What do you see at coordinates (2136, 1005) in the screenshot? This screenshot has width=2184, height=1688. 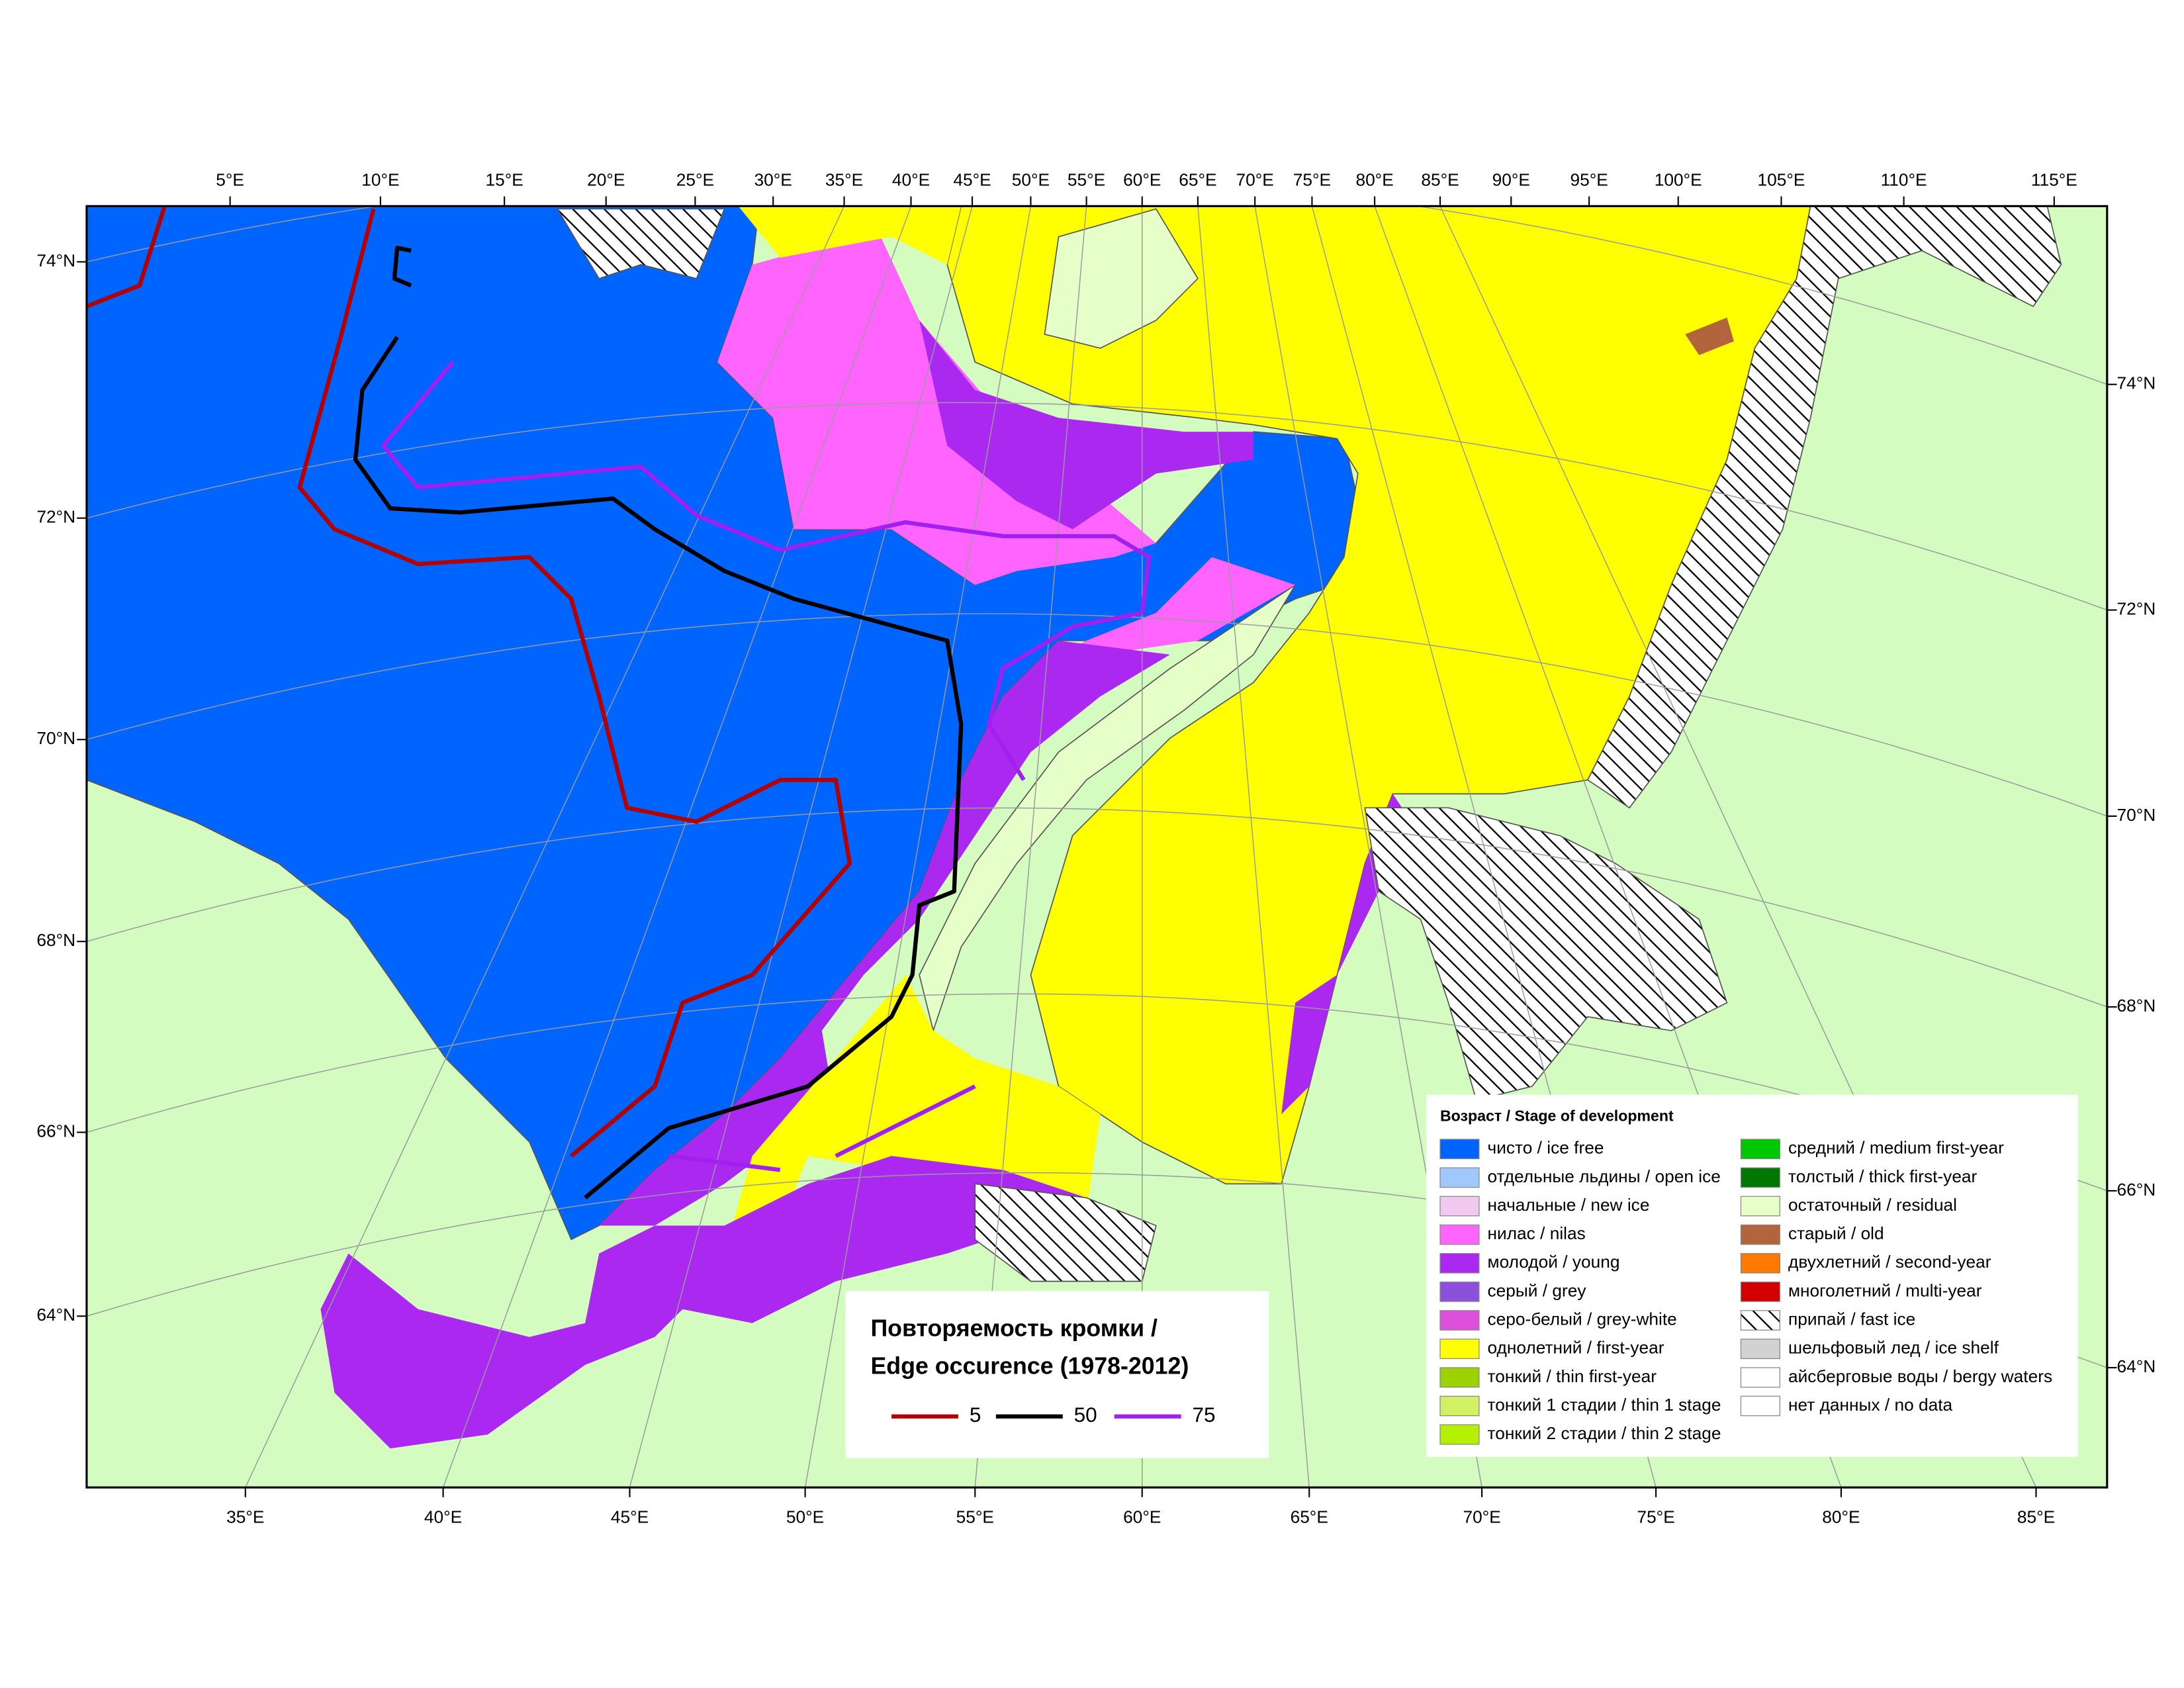 I see `right-lat-label: 68°N` at bounding box center [2136, 1005].